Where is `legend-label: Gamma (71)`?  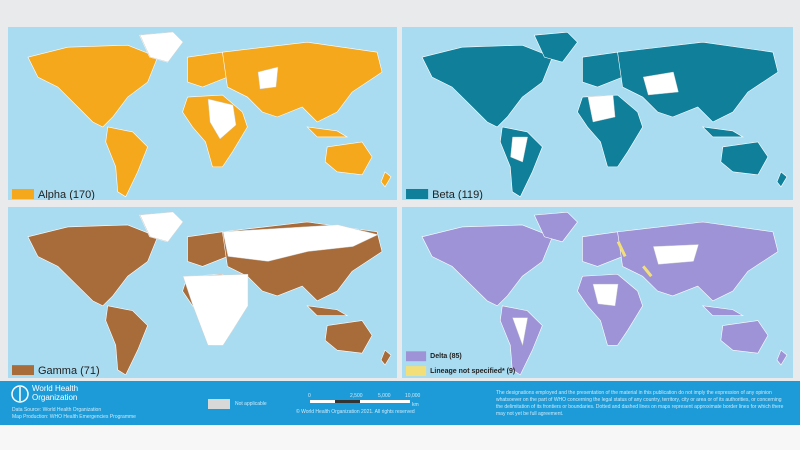
legend-label: Gamma (71) is located at coordinates (69, 371).